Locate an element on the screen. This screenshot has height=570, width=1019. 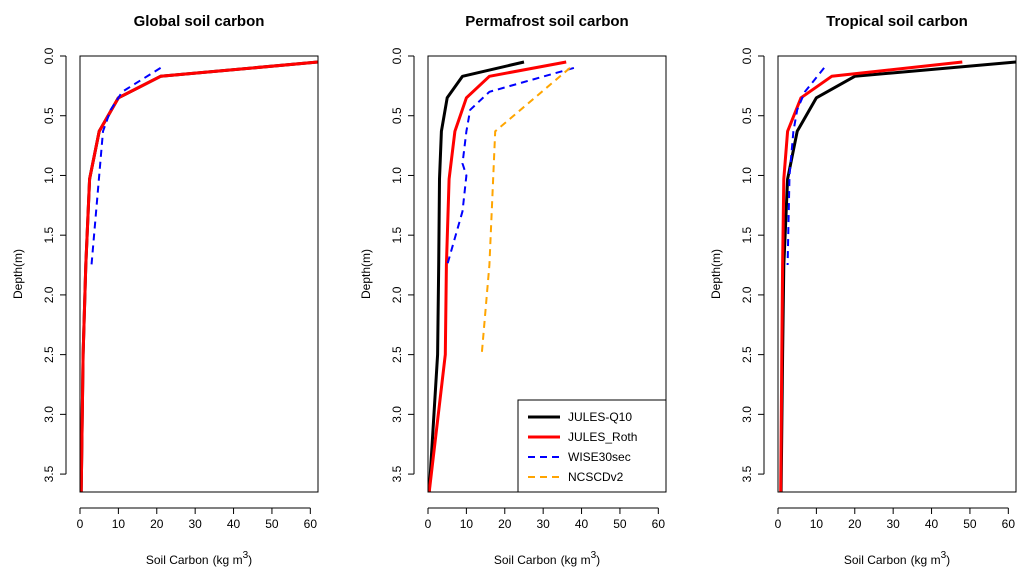
chart-title: Global soil carbon is located at coordinates (199, 21).